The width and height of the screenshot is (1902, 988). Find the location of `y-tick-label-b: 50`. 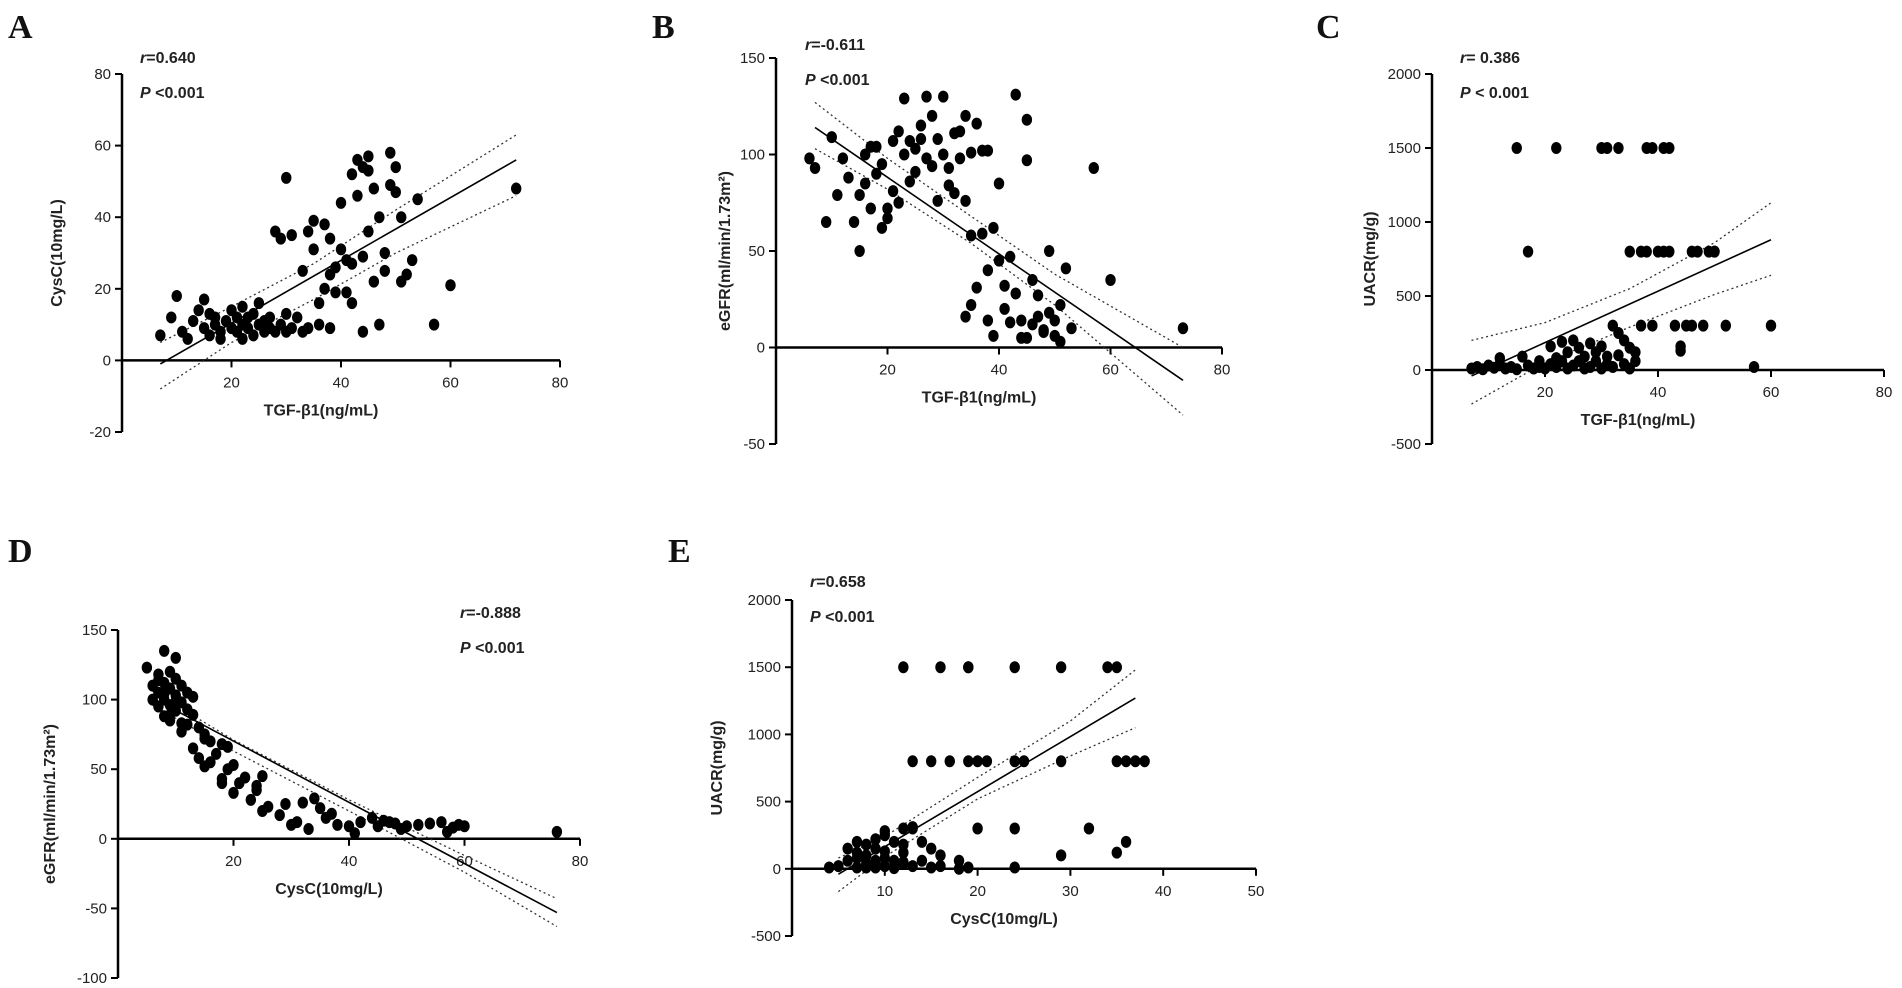

y-tick-label-b: 50 is located at coordinates (756, 251).